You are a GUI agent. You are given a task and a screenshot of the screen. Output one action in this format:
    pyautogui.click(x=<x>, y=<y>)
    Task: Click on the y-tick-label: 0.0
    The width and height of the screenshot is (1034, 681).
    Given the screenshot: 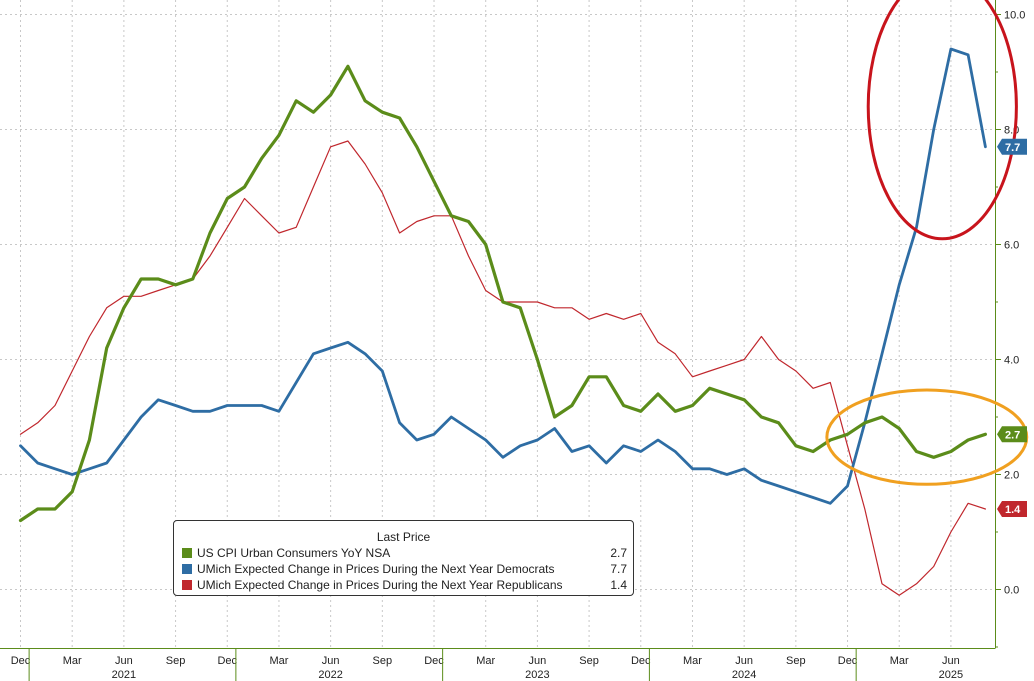 What is the action you would take?
    pyautogui.click(x=1011, y=591)
    